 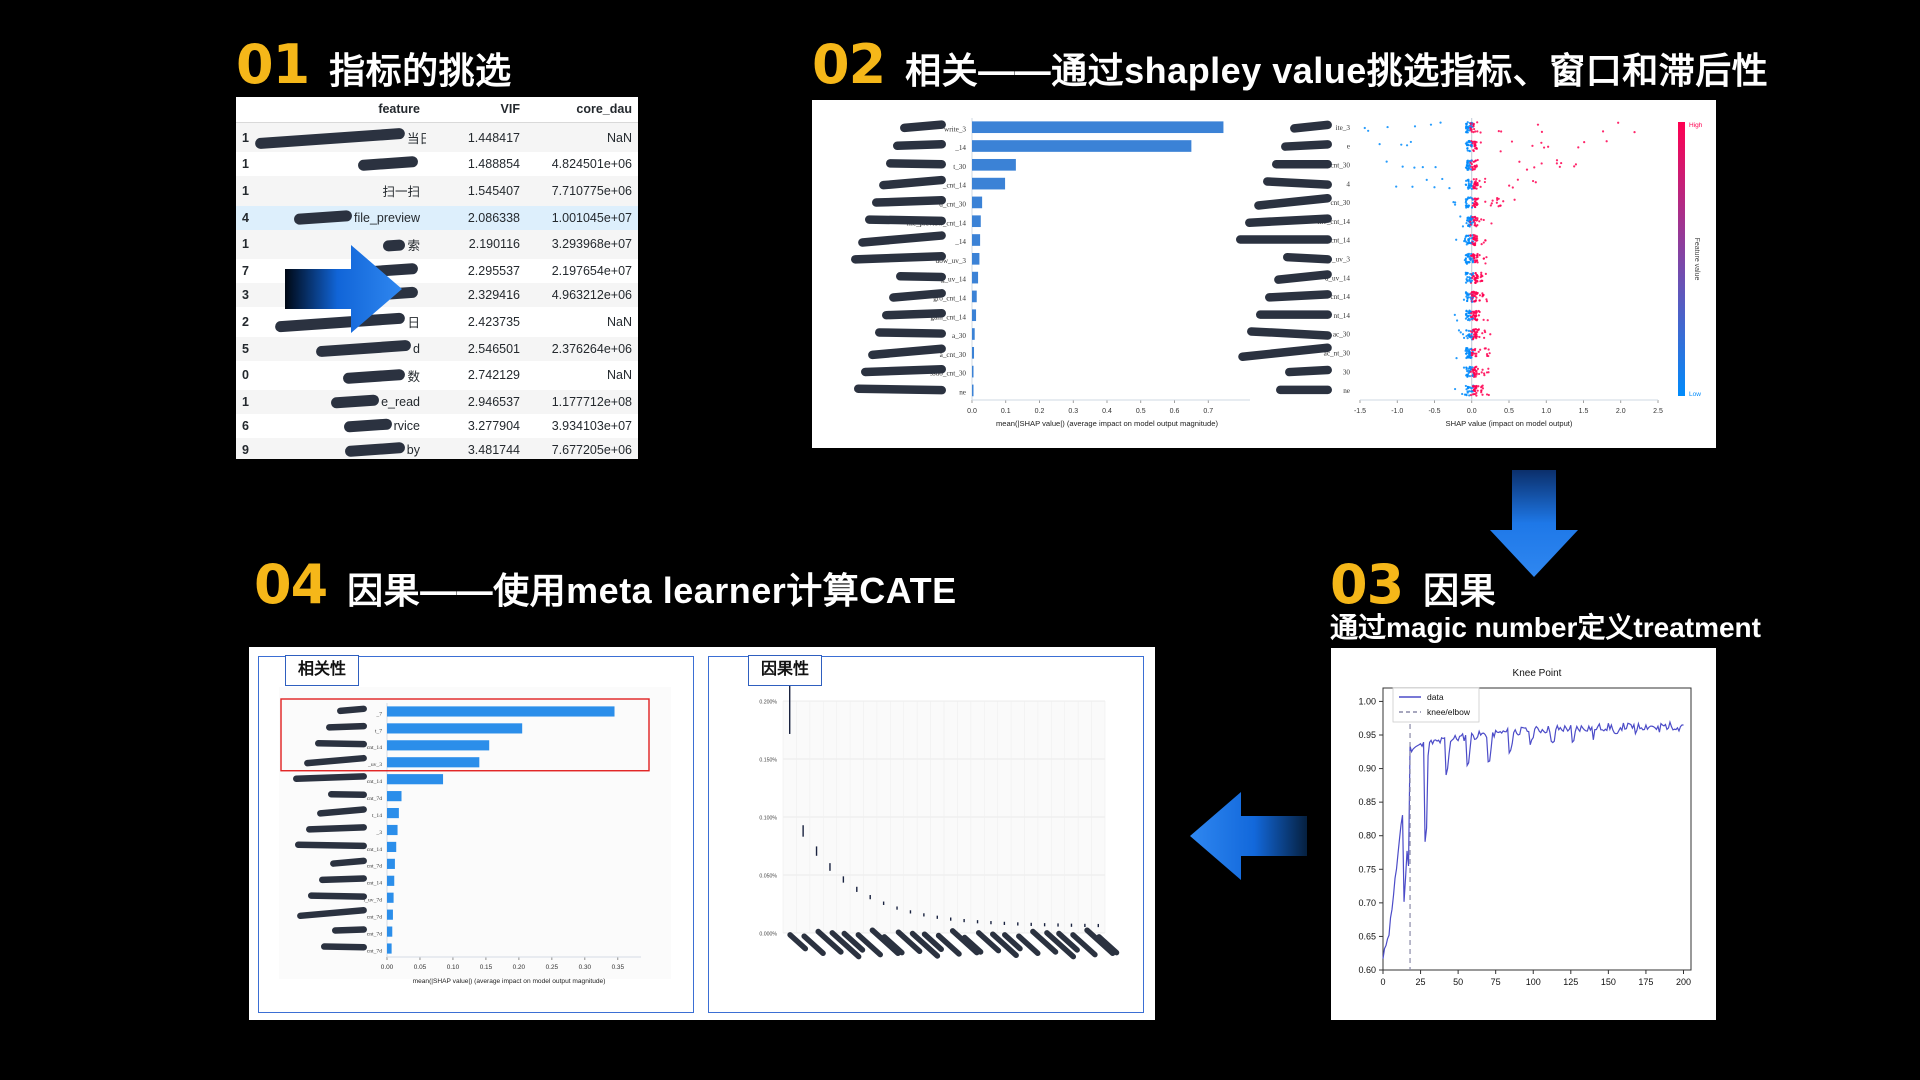 What do you see at coordinates (1348, 147) in the screenshot?
I see `beeswarm-label: e` at bounding box center [1348, 147].